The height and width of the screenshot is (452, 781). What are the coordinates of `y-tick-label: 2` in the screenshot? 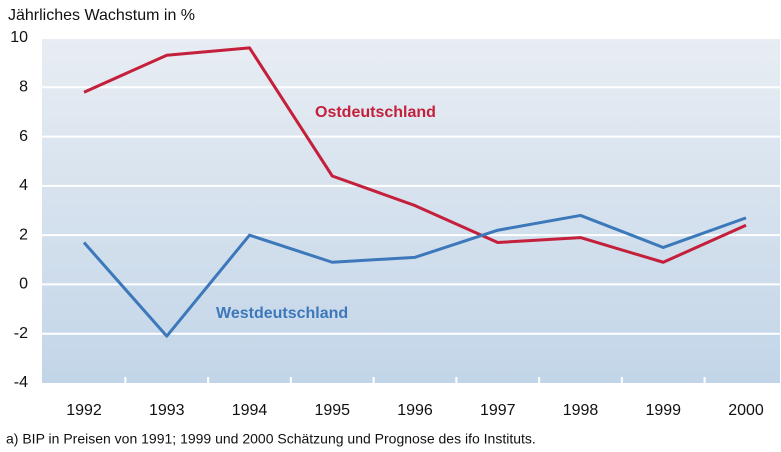 It's located at (23, 234).